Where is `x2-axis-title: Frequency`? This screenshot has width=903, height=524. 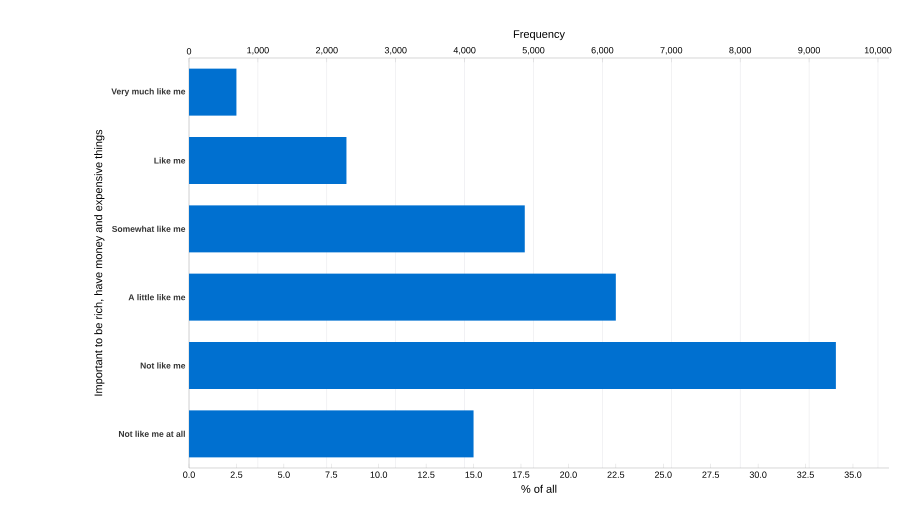 x2-axis-title: Frequency is located at coordinates (539, 35).